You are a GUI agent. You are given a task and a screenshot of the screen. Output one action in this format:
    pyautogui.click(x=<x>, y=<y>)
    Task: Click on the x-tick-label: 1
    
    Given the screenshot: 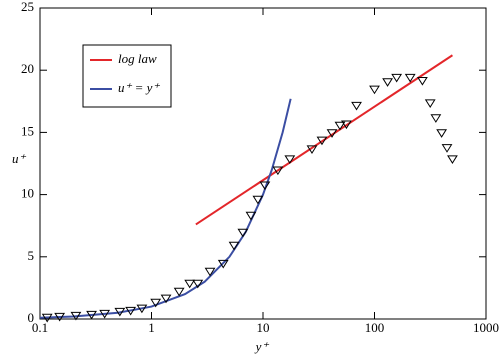 What is the action you would take?
    pyautogui.click(x=151, y=327)
    